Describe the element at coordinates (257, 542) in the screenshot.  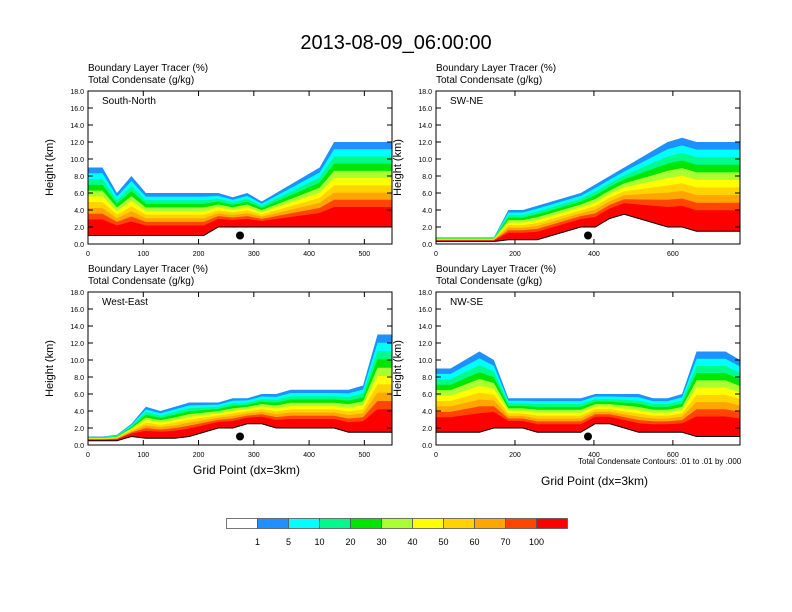
I see `colorbar-label: 1` at that location.